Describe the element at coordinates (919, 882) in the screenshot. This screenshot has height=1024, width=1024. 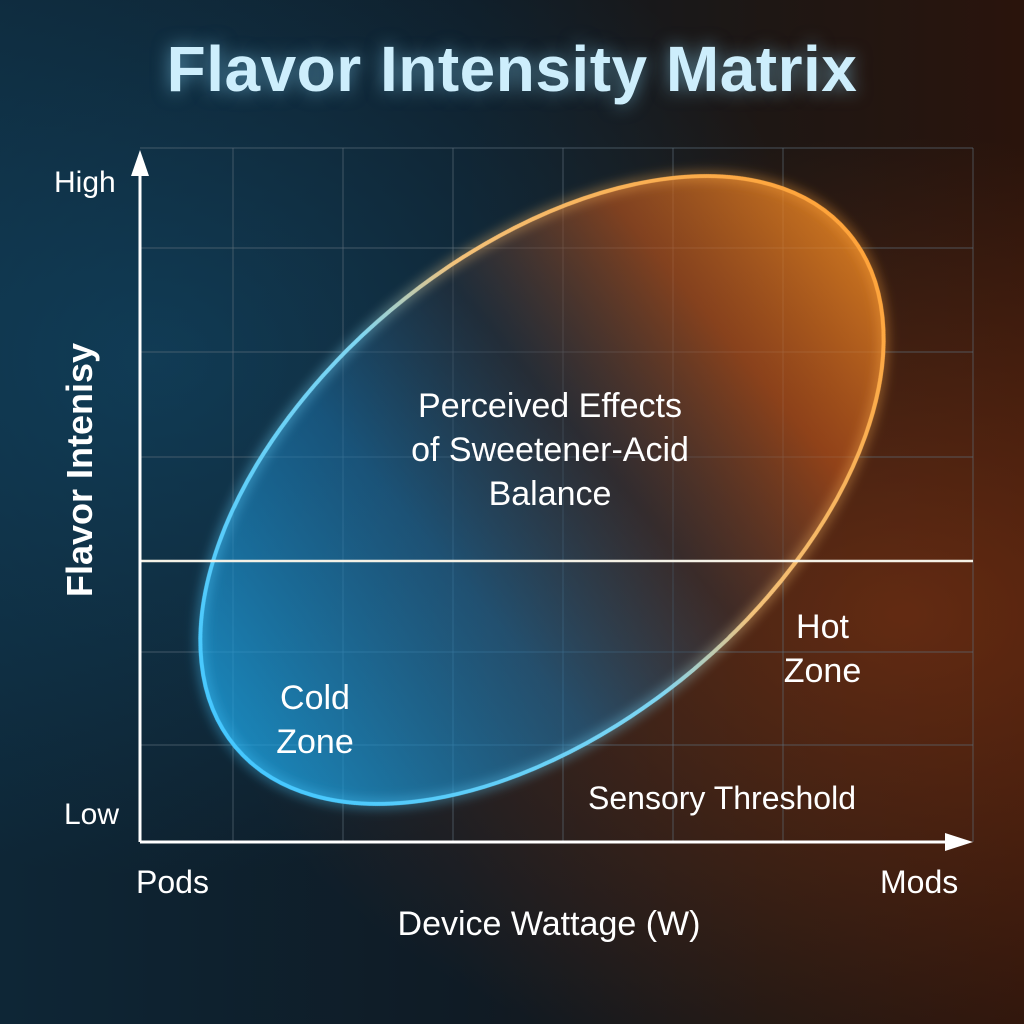
I see `x-axis-right-label: Mods` at that location.